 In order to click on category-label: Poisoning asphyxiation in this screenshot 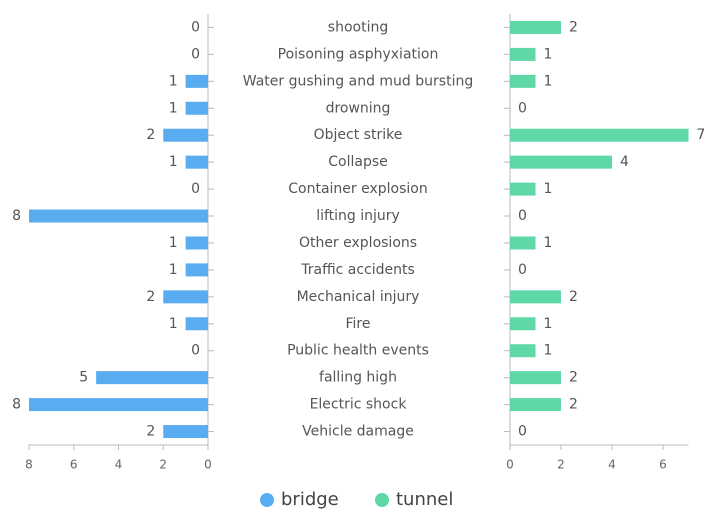, I will do `click(358, 54)`.